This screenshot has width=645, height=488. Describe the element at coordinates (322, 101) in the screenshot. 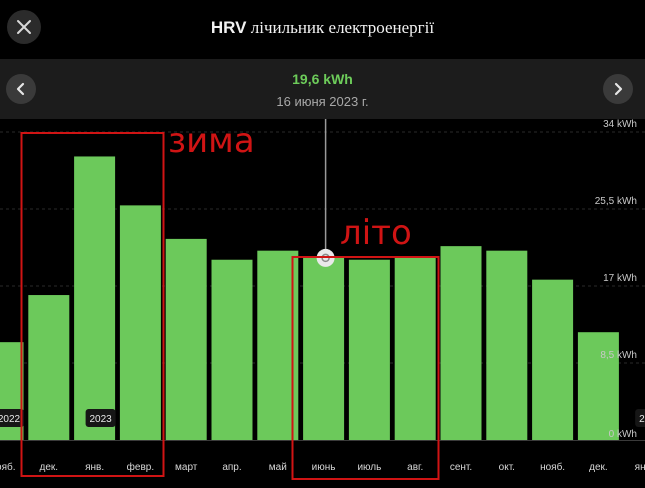

I see `selected-date: 16 июня 2023 г.` at that location.